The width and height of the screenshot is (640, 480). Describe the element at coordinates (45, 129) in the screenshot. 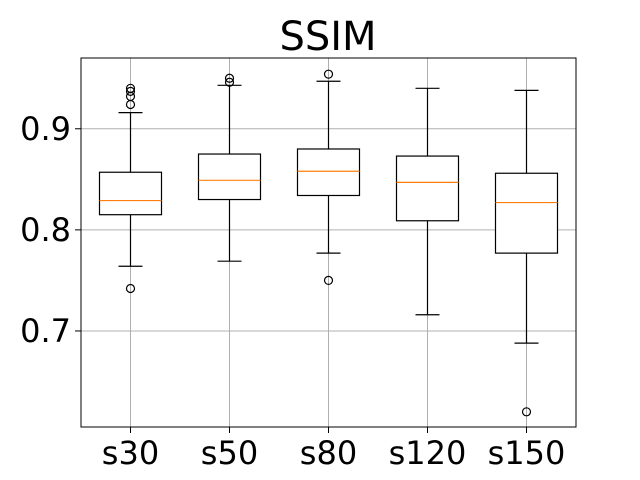

I see `y-tick-label: 0.9` at that location.